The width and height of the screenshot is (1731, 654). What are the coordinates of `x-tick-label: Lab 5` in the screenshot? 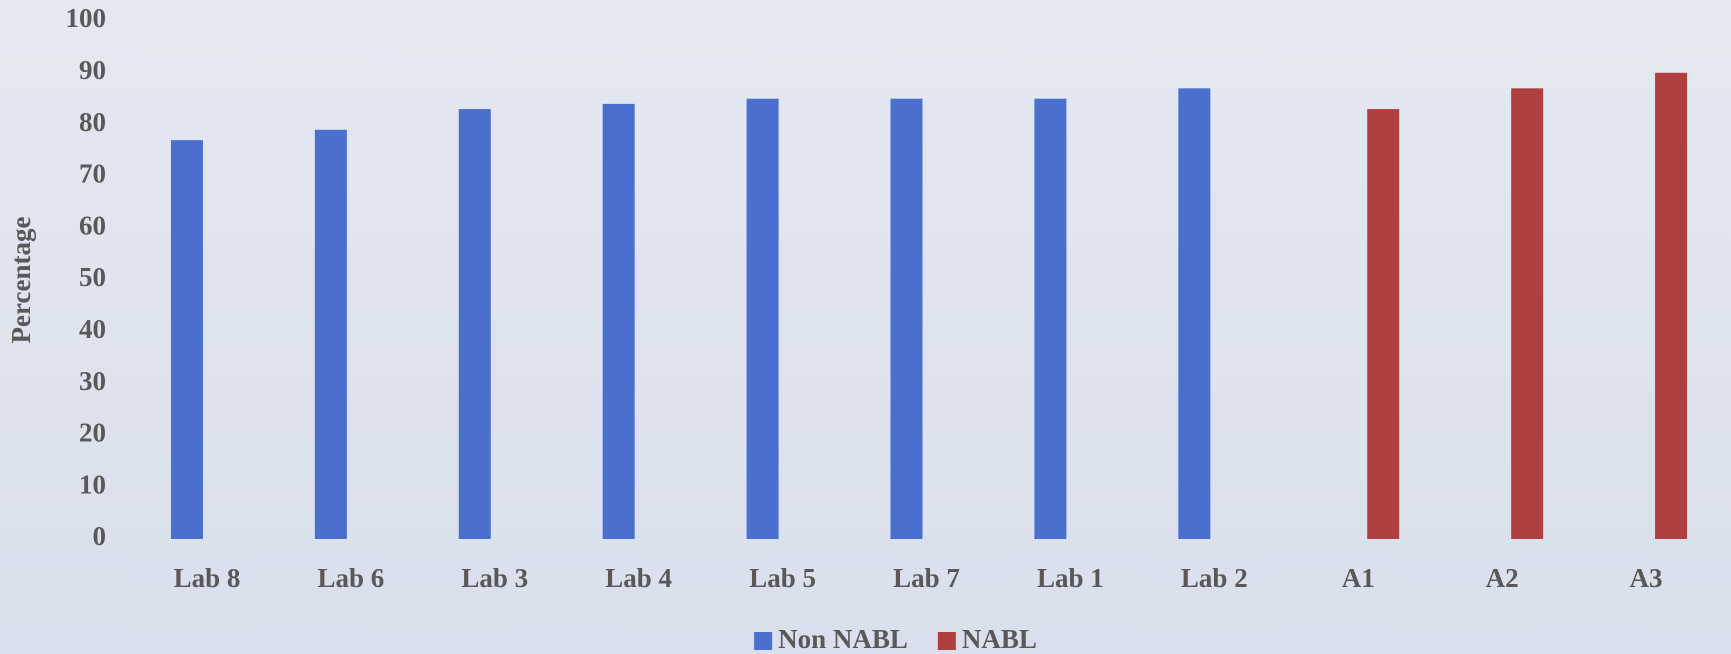 It's located at (782, 578).